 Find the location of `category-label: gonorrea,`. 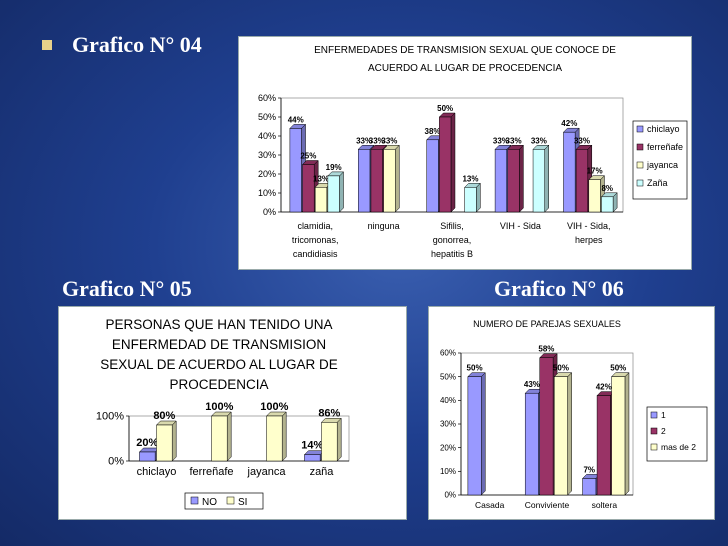

category-label: gonorrea, is located at coordinates (452, 240).